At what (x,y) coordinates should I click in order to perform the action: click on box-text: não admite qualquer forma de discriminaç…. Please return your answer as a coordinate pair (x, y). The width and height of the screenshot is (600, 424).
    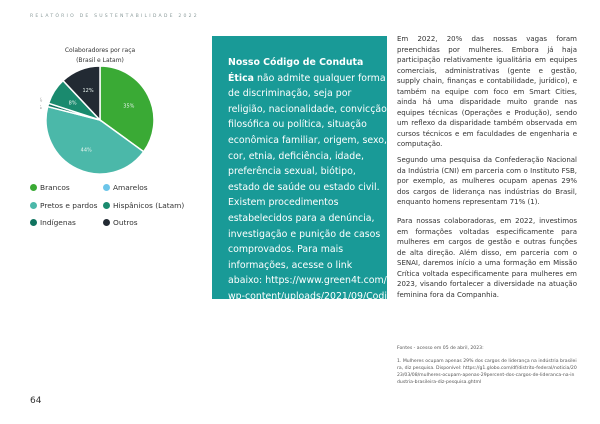
    Looking at the image, I should click on (307, 179).